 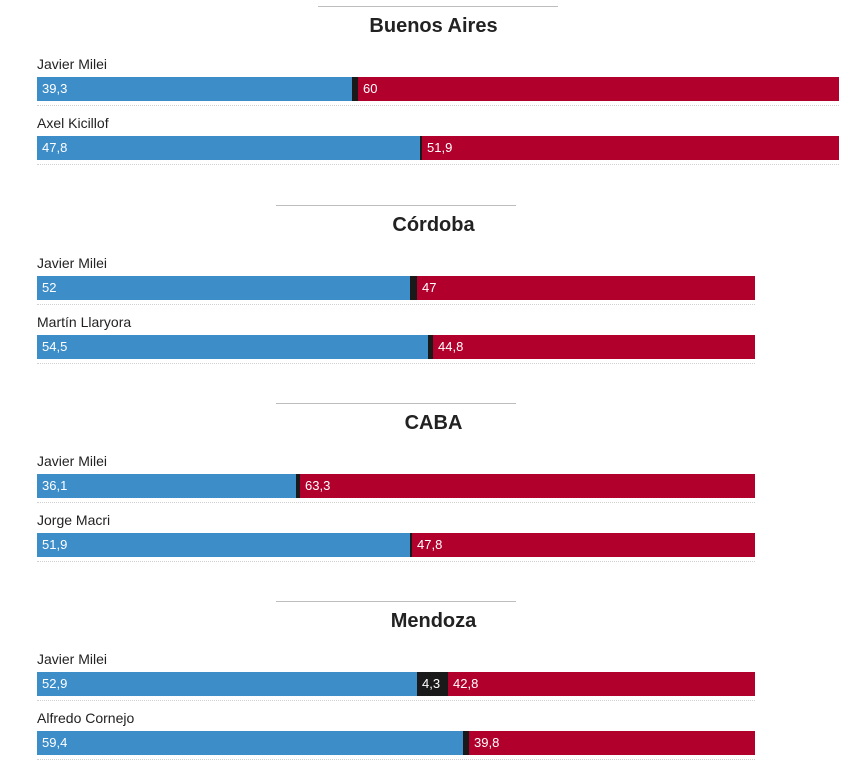 What do you see at coordinates (55, 485) in the screenshot?
I see `data-label: 36,1` at bounding box center [55, 485].